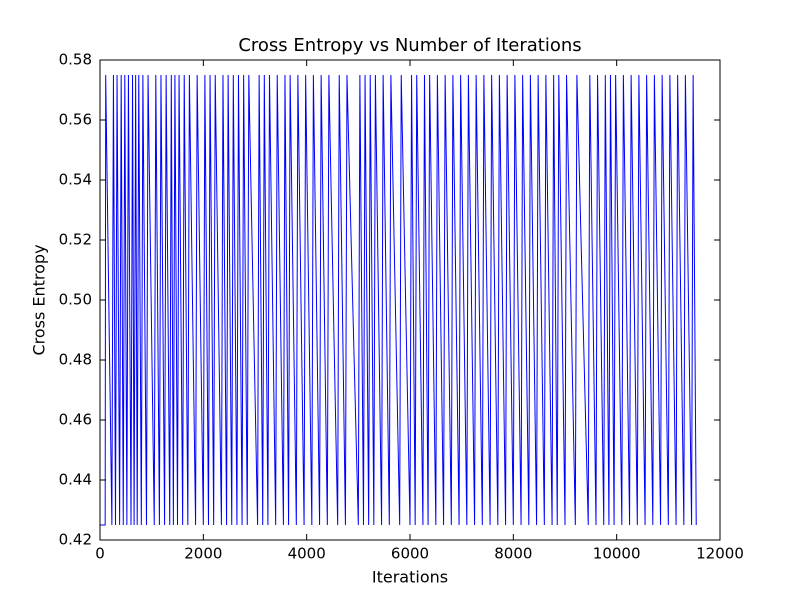 Image resolution: width=800 pixels, height=600 pixels. What do you see at coordinates (307, 554) in the screenshot?
I see `x-tick-label: 4000` at bounding box center [307, 554].